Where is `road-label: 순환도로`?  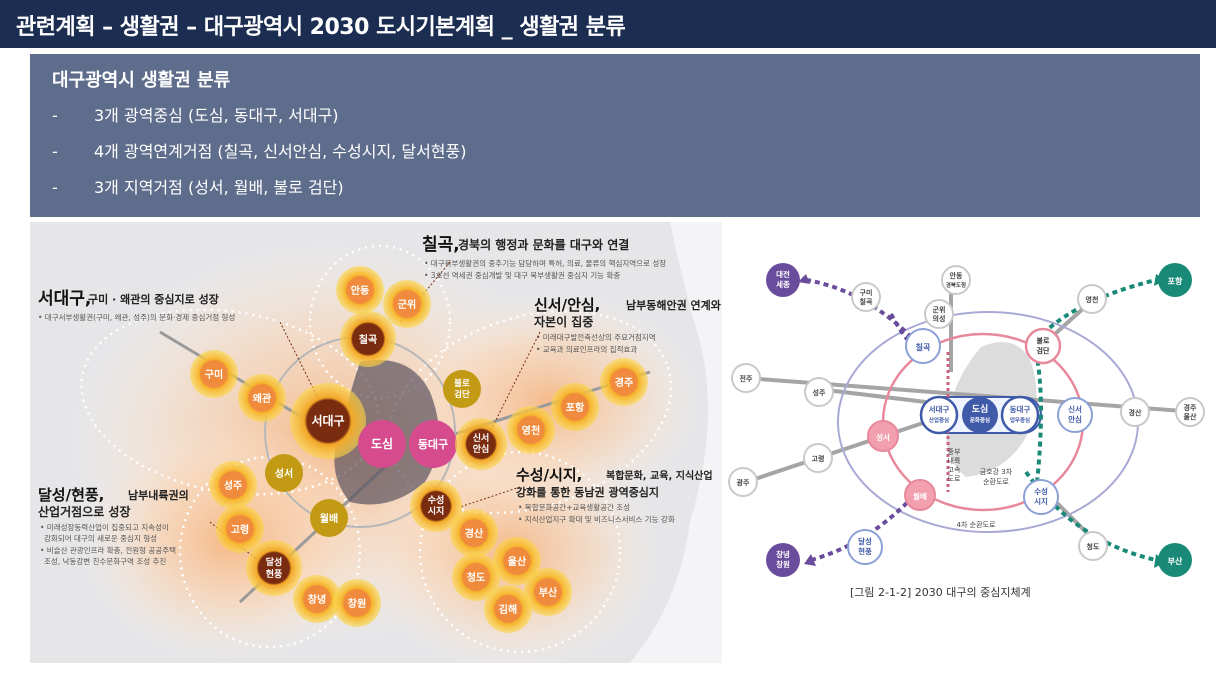 road-label: 순환도로 is located at coordinates (996, 481).